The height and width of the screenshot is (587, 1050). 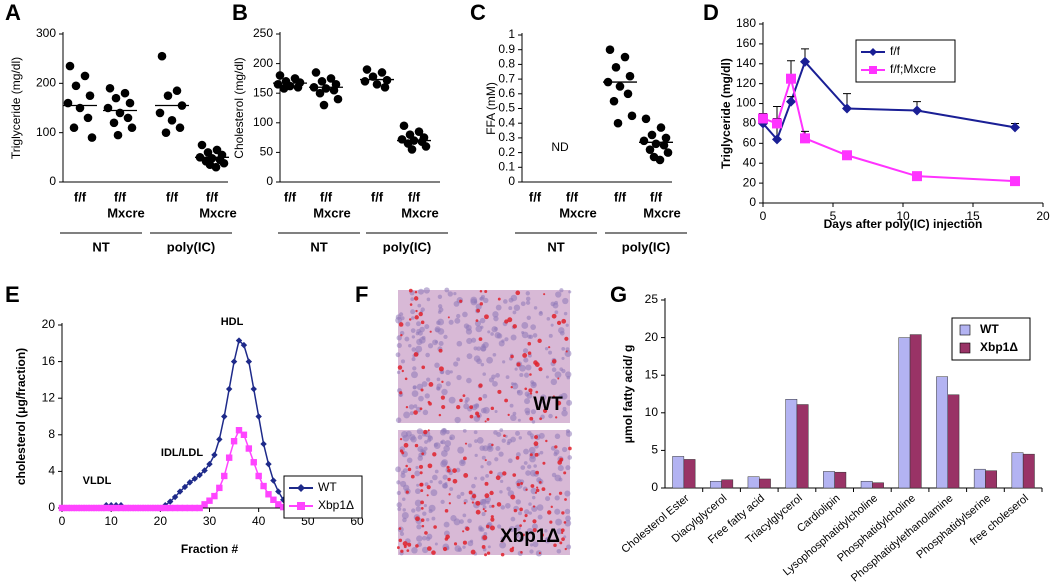 What do you see at coordinates (506, 93) in the screenshot?
I see `y-tick-label: 0.6` at bounding box center [506, 93].